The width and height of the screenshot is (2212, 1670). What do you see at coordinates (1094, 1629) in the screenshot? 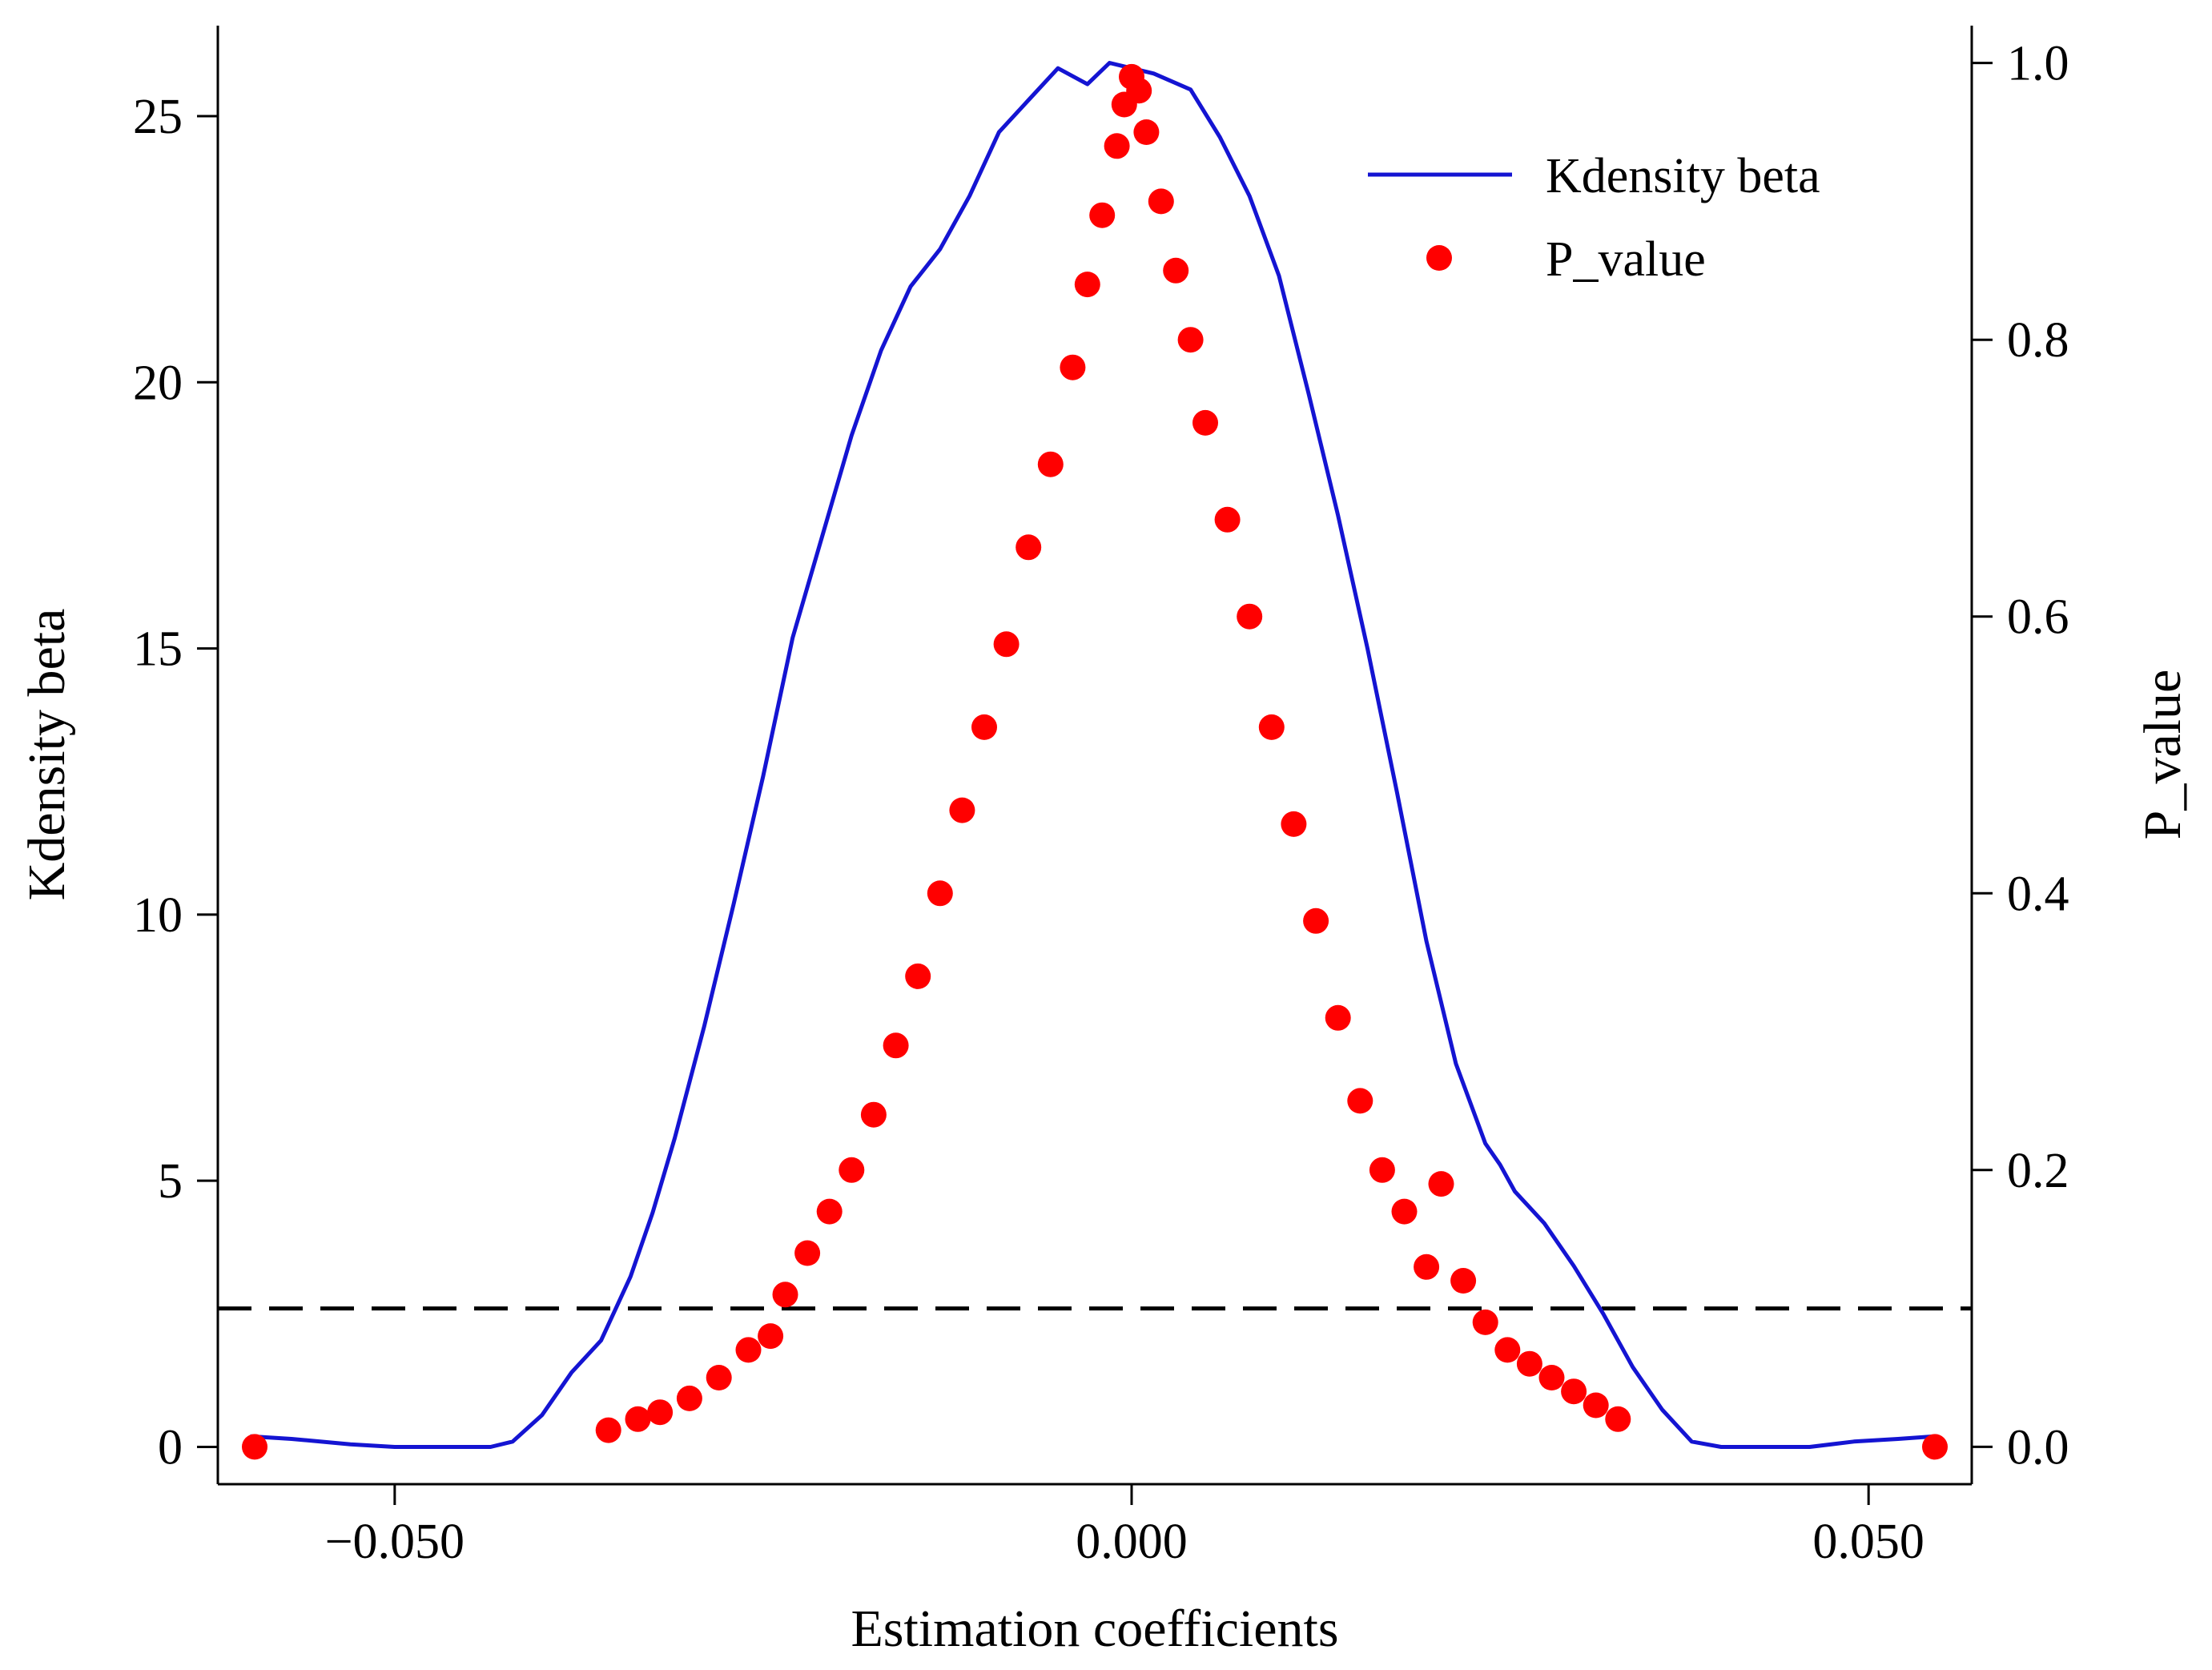
I see `x-axis-title: Estimation coefficients` at bounding box center [1094, 1629].